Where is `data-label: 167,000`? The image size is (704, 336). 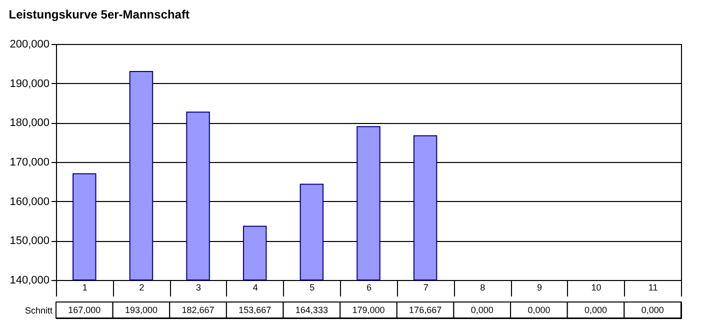 data-label: 167,000 is located at coordinates (84, 310).